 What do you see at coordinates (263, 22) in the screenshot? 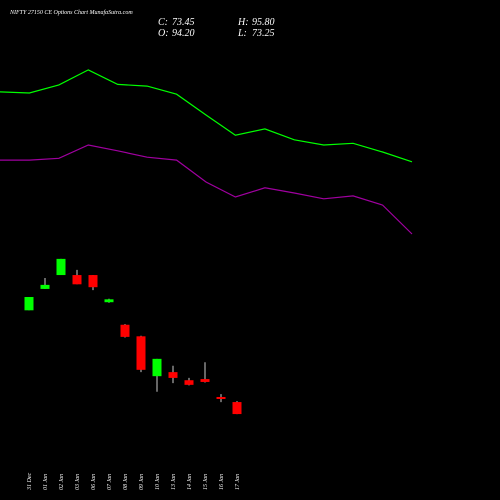
I see `ohlc-value: 95.80` at bounding box center [263, 22].